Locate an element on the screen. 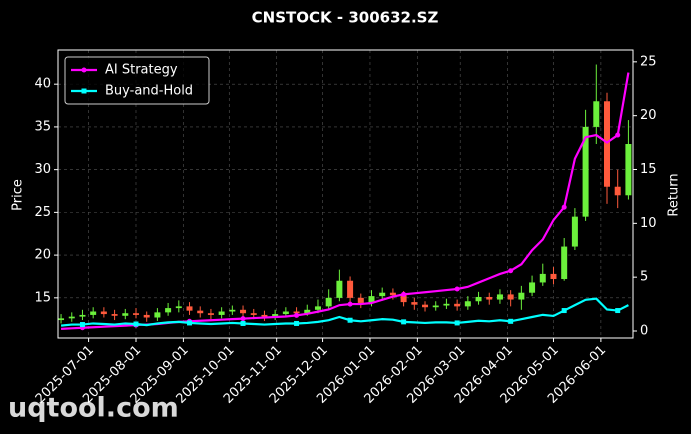  legend-label: AI Strategy is located at coordinates (141, 70).